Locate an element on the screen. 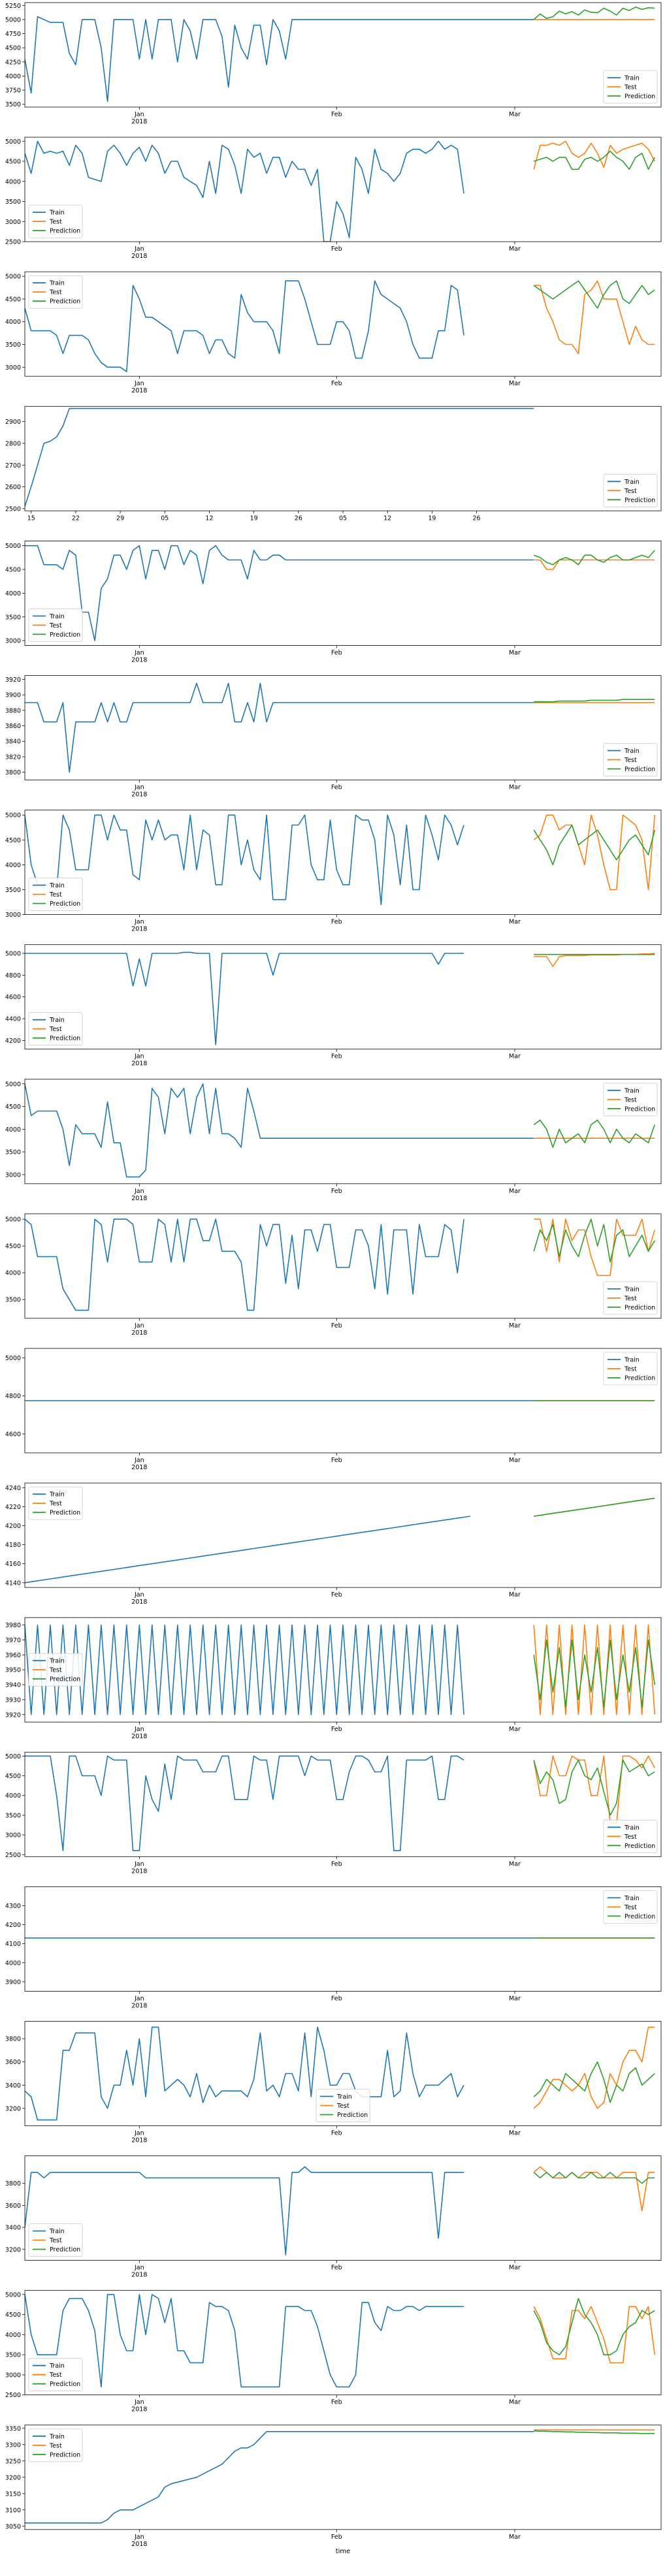 This screenshot has height=2576, width=665. y-tick-label: 3860 is located at coordinates (13, 726).